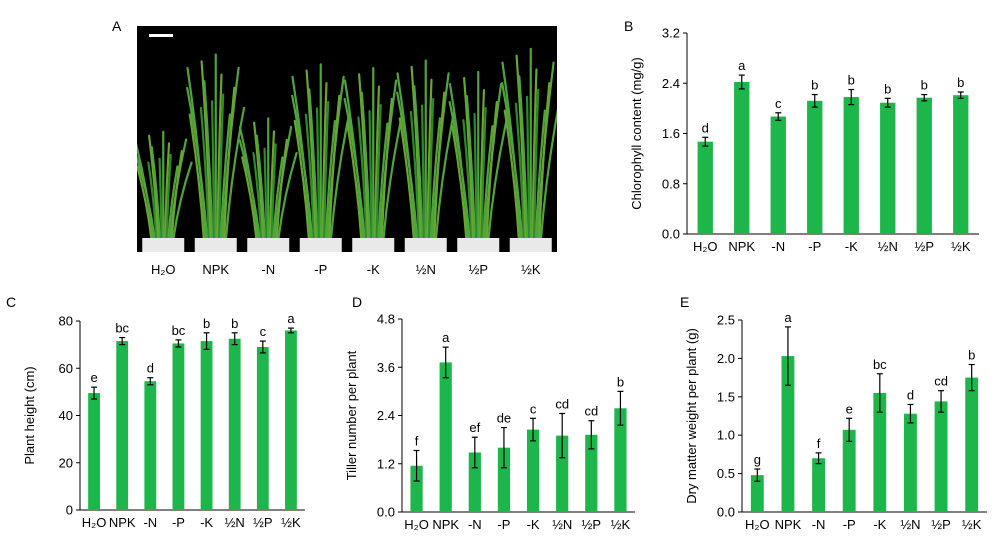 The width and height of the screenshot is (1000, 540). I want to click on photo-label: -K, so click(373, 269).